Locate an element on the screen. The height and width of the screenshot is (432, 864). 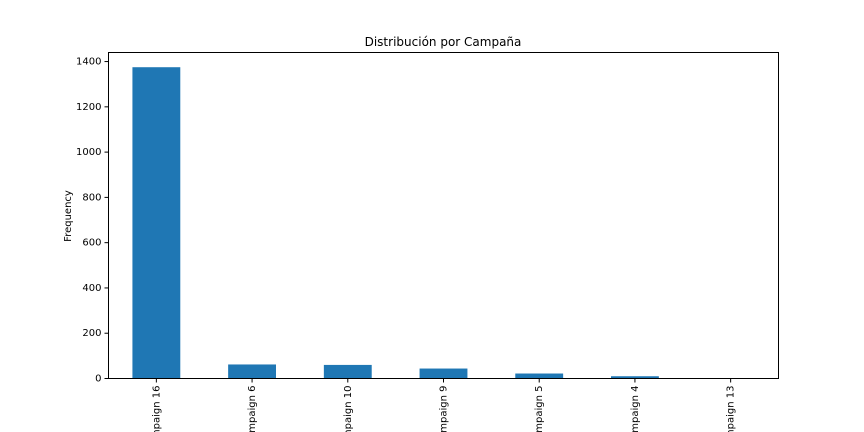
x-tick-label-5: mpaign 4 is located at coordinates (635, 409).